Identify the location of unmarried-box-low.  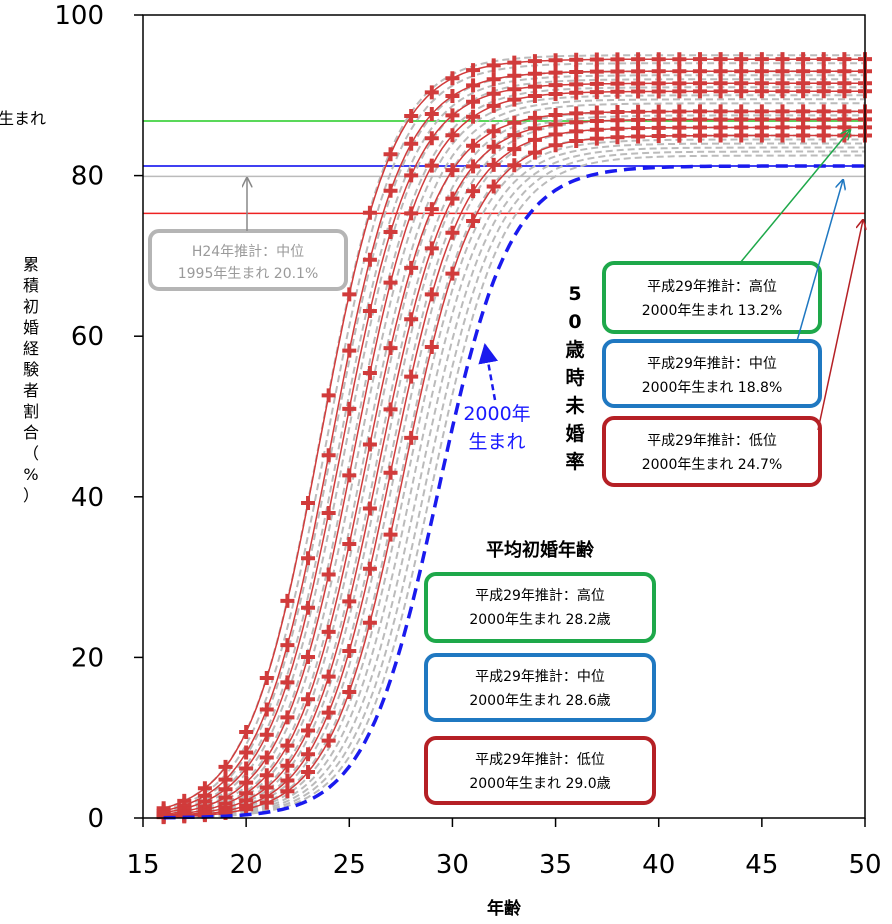
(712, 451).